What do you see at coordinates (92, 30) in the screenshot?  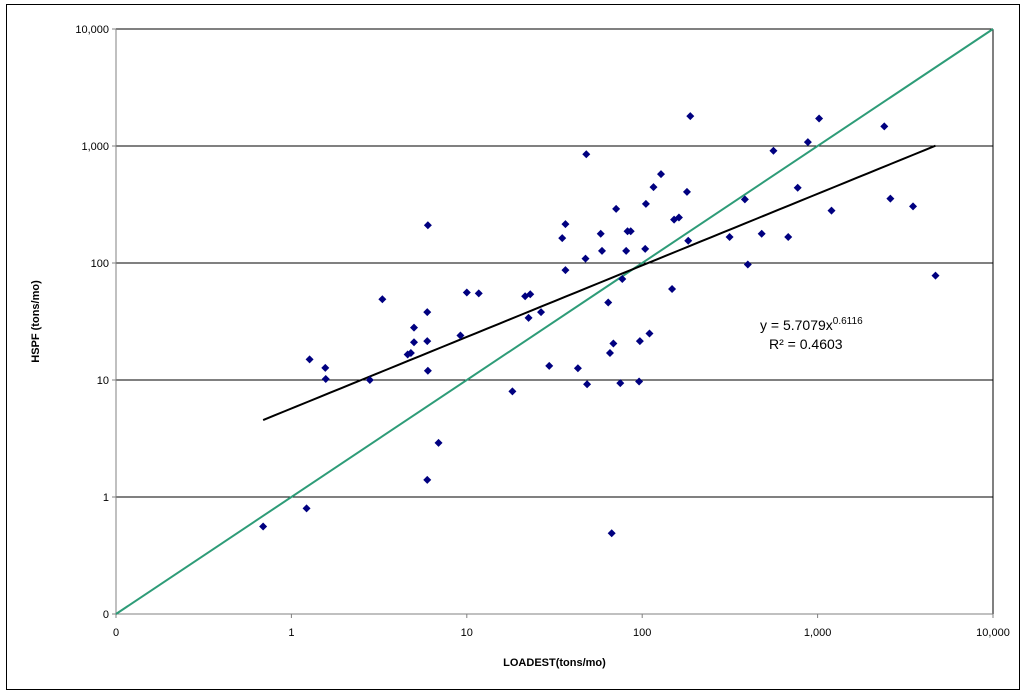 I see `y-tick-label: 10,000` at bounding box center [92, 30].